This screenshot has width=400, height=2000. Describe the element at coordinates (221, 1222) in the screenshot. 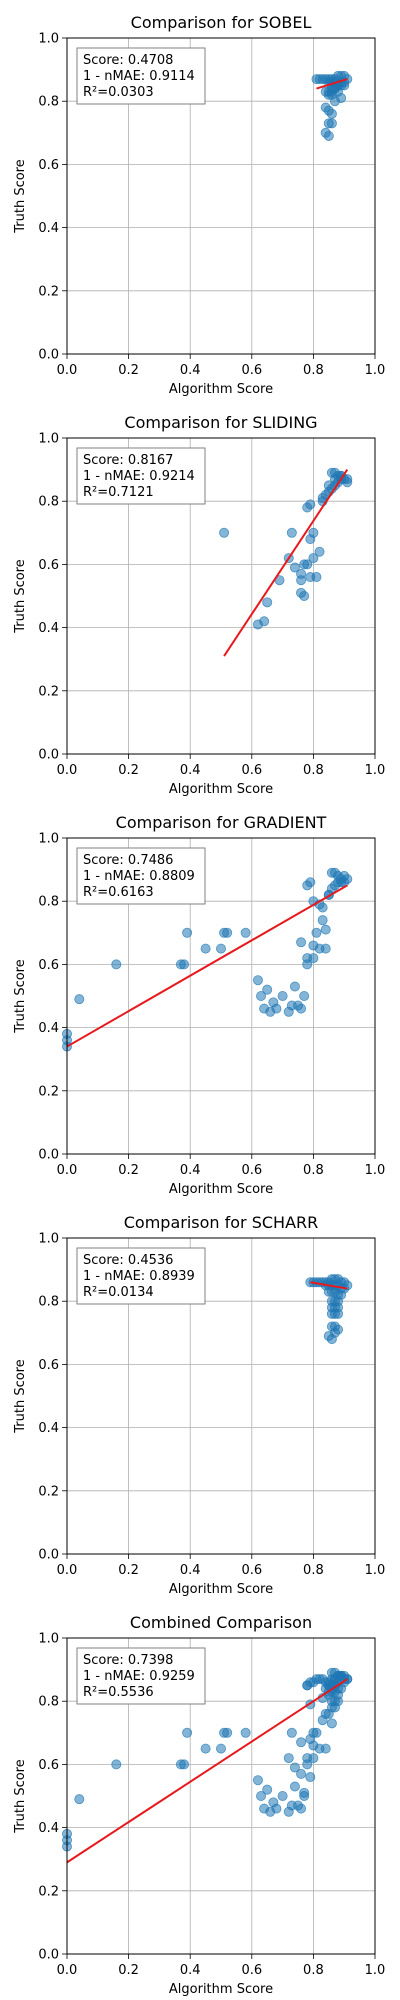

I see `chart-title: Comparison for SCHARR` at that location.